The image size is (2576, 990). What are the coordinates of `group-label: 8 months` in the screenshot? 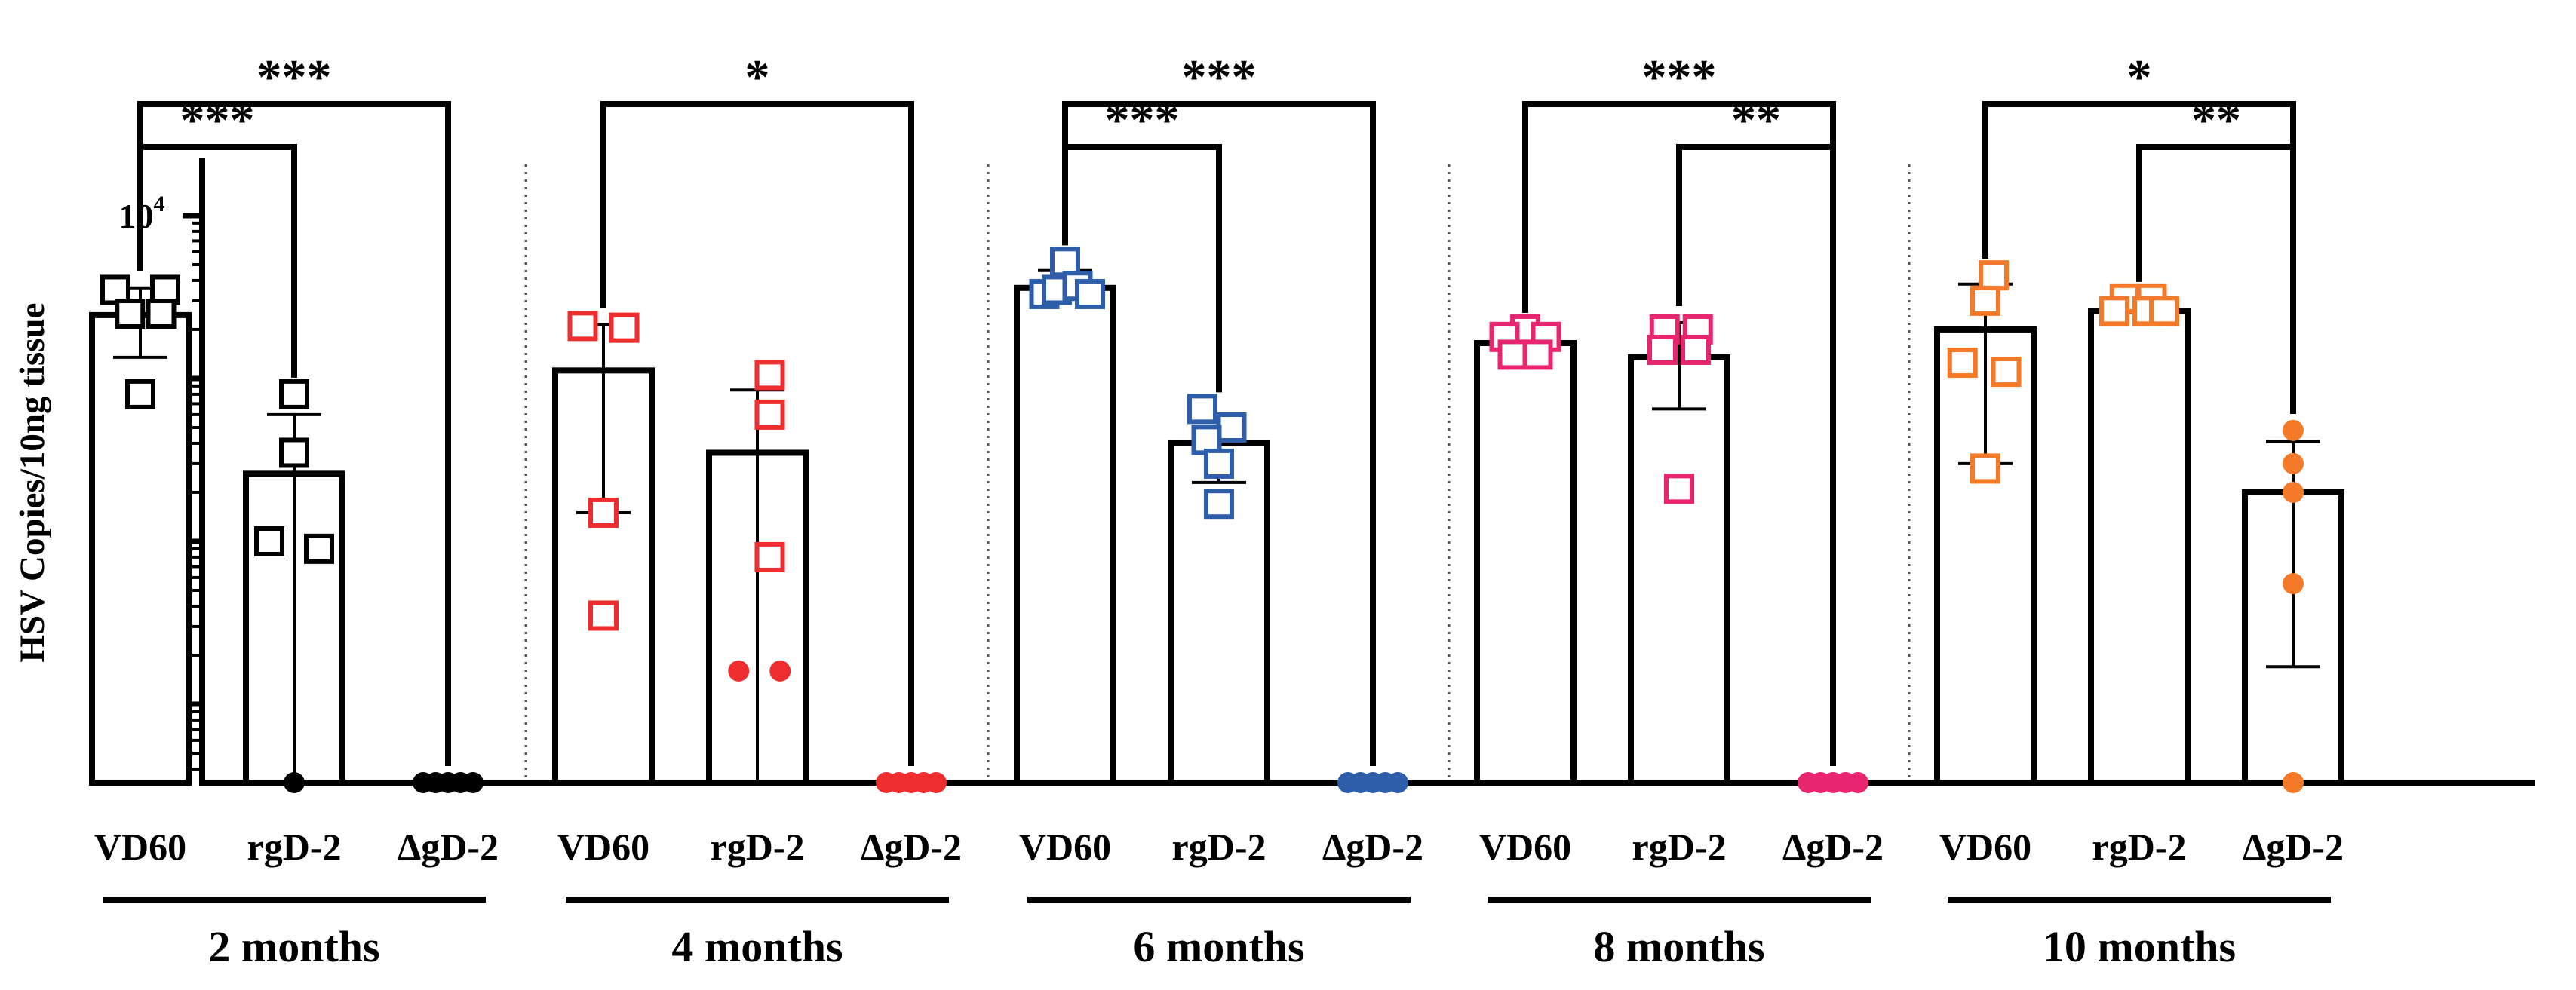 It's located at (1678, 946).